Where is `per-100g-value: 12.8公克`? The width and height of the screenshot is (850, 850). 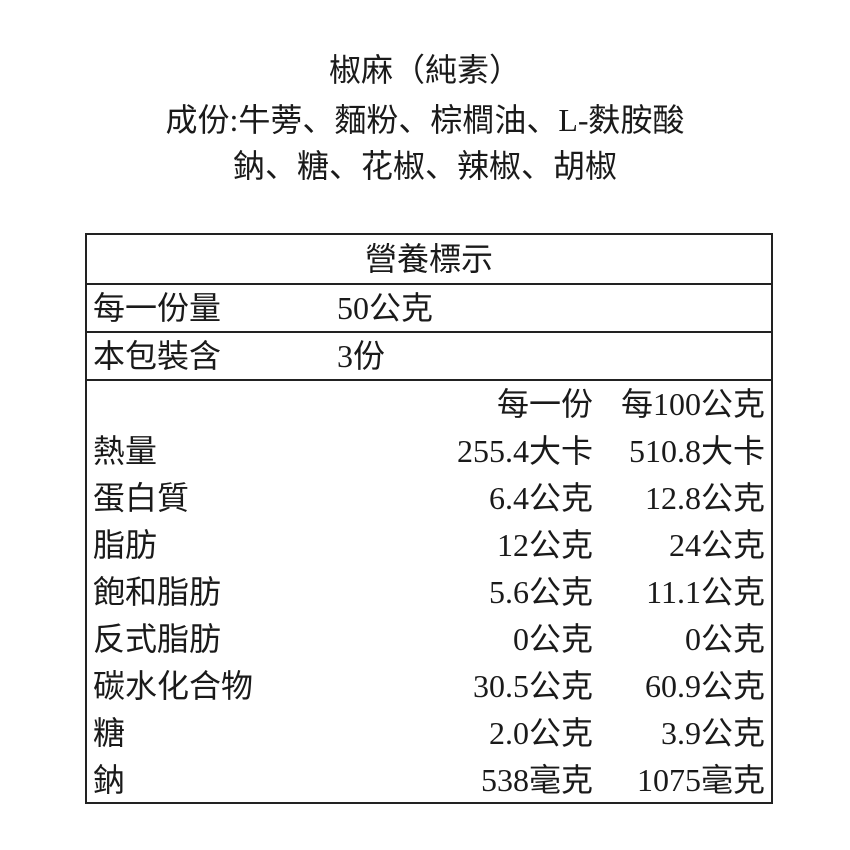
per-100g-value: 12.8公克 is located at coordinates (704, 498).